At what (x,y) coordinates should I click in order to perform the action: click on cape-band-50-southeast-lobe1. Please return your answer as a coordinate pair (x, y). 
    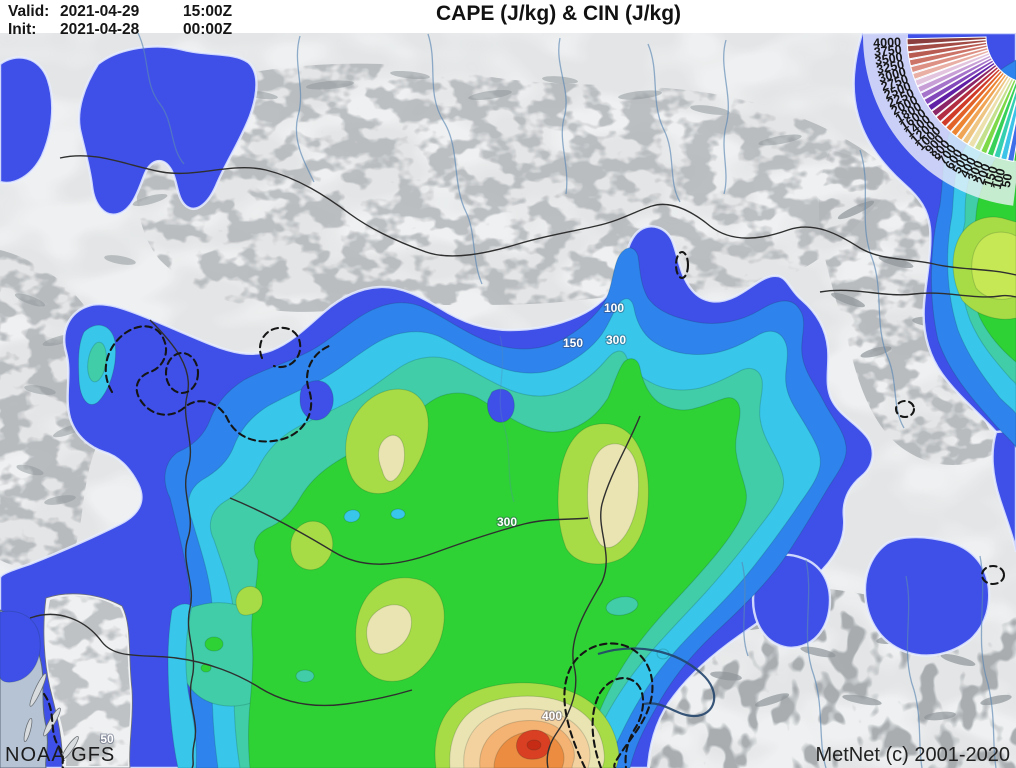
    Looking at the image, I should click on (791, 601).